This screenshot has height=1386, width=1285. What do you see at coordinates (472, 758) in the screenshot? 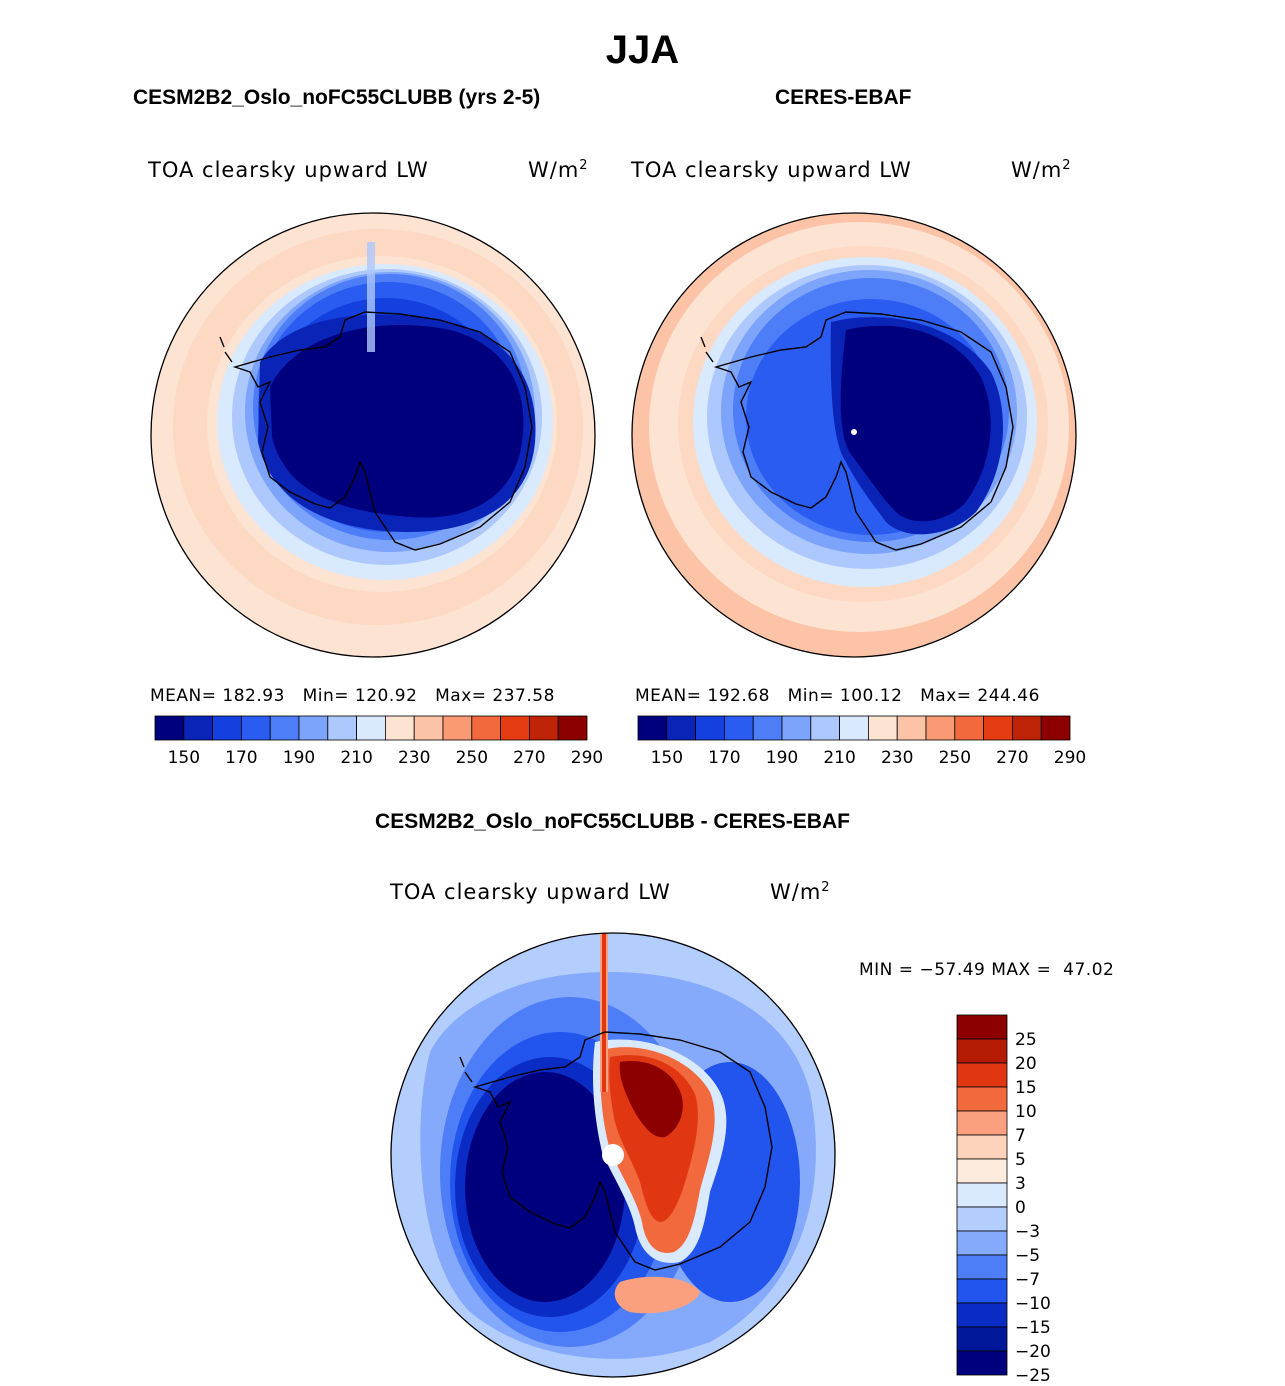
I see `model-colorbar-tick-label: 250` at bounding box center [472, 758].